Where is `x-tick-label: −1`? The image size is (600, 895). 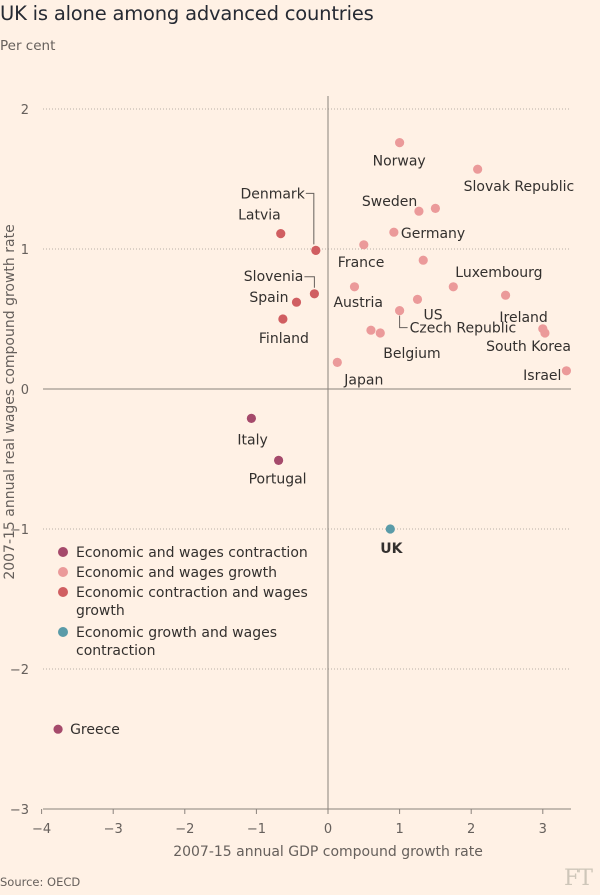 x-tick-label: −1 is located at coordinates (256, 829).